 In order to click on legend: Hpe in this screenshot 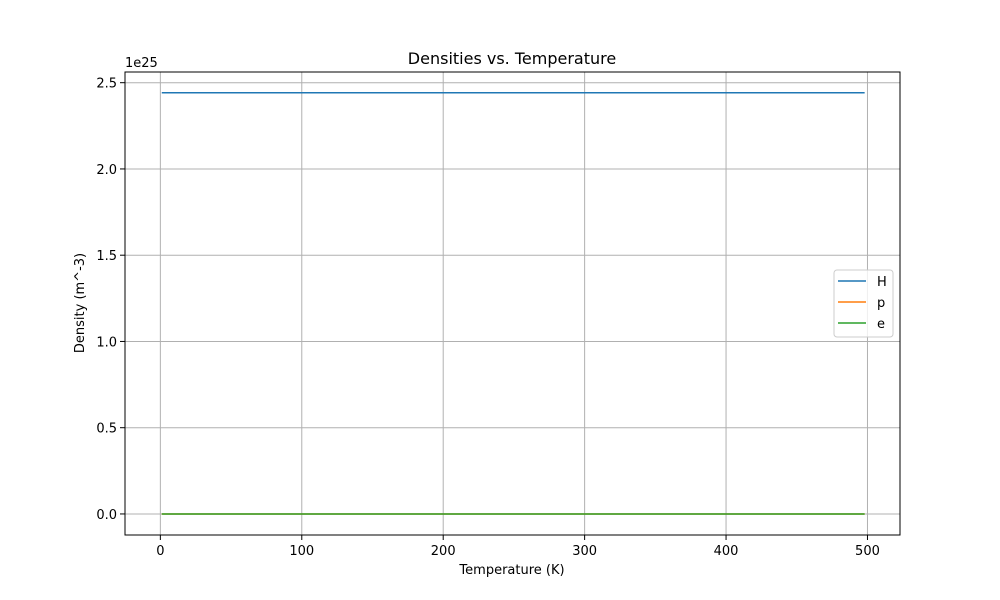, I will do `click(863, 303)`.